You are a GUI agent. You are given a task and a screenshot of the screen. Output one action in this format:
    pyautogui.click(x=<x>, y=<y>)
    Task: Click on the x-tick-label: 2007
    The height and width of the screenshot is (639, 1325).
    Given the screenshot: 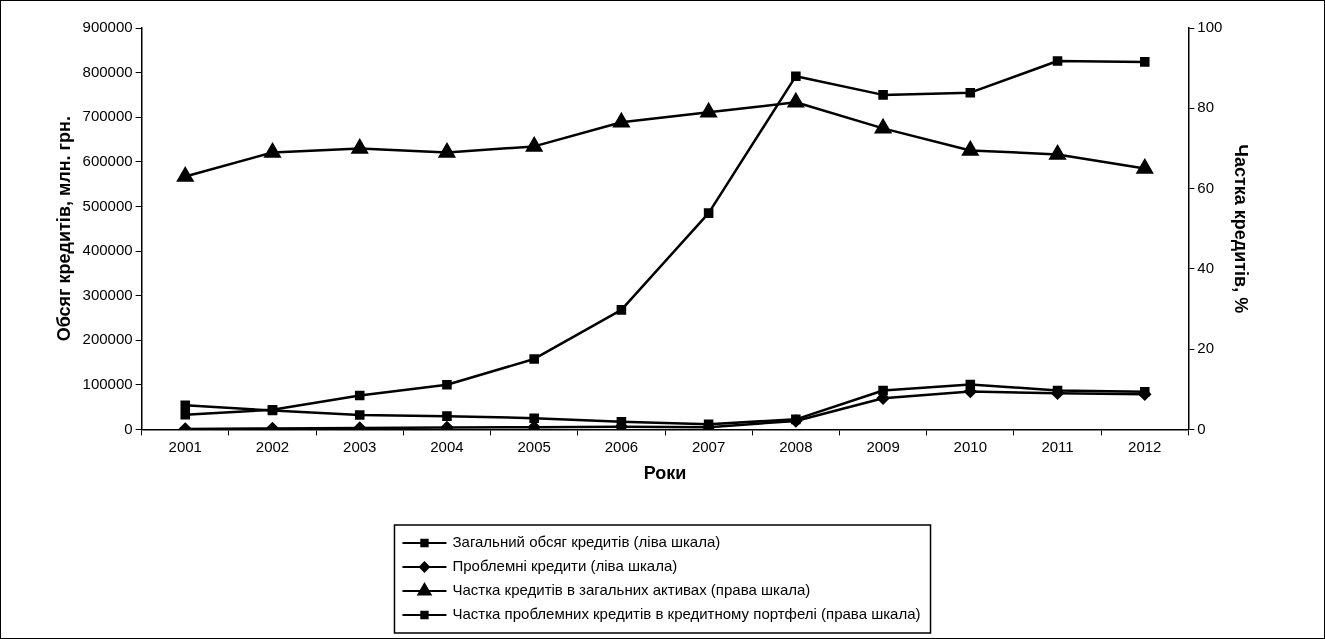 What is the action you would take?
    pyautogui.click(x=708, y=446)
    